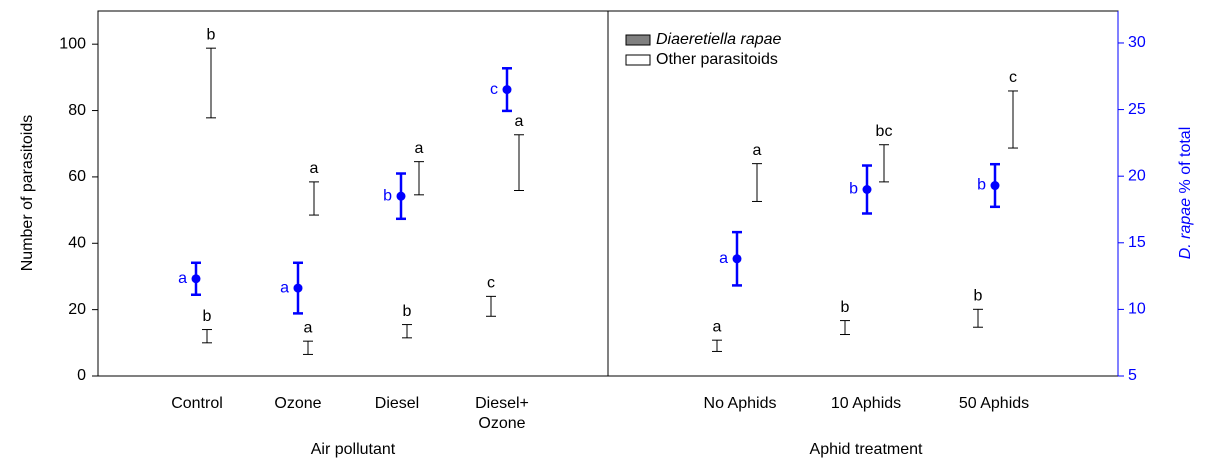 This screenshot has width=1208, height=468. Describe the element at coordinates (884, 131) in the screenshot. I see `data-label: bc` at that location.